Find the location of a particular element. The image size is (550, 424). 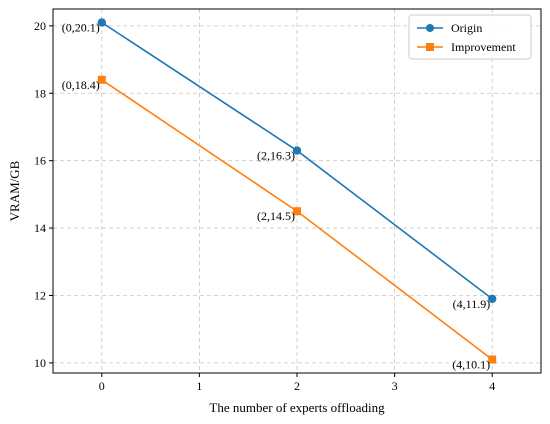

data-label: (2,14.5) is located at coordinates (276, 216).